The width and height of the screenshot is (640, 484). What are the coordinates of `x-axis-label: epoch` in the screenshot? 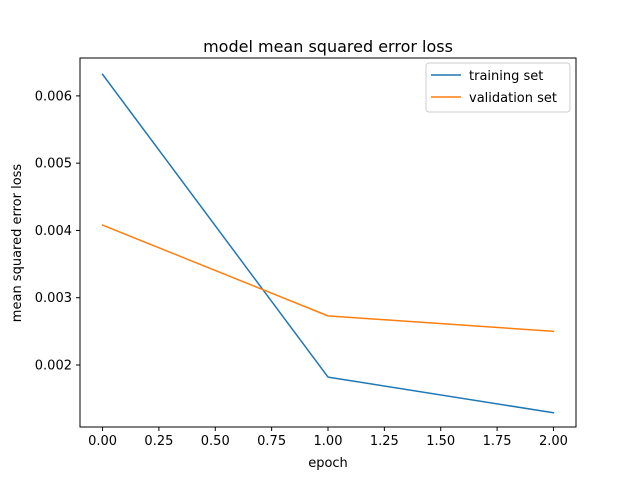 It's located at (328, 463).